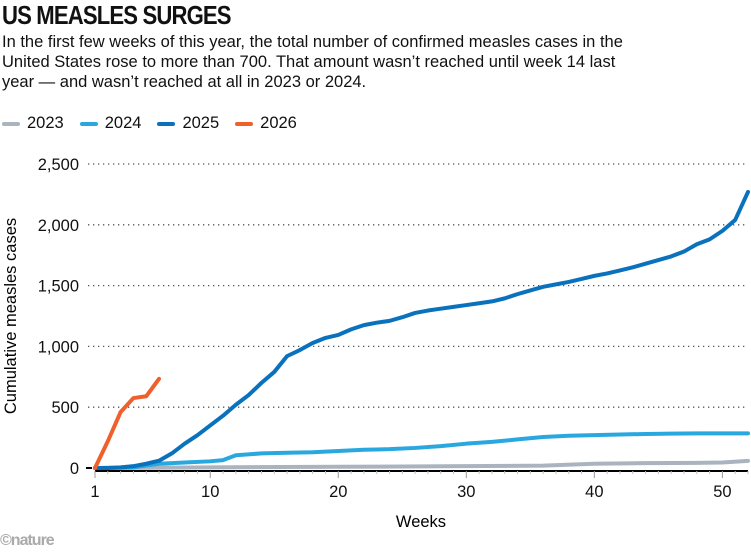 The width and height of the screenshot is (751, 557). Describe the element at coordinates (74, 469) in the screenshot. I see `y-tick-label: 0` at that location.